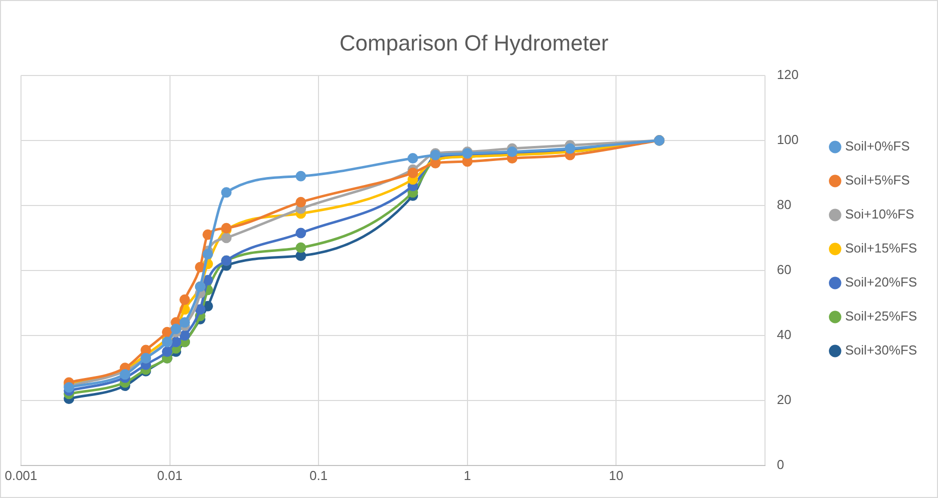 This screenshot has height=498, width=938. What do you see at coordinates (784, 269) in the screenshot?
I see `y-tick-label: 60` at bounding box center [784, 269].